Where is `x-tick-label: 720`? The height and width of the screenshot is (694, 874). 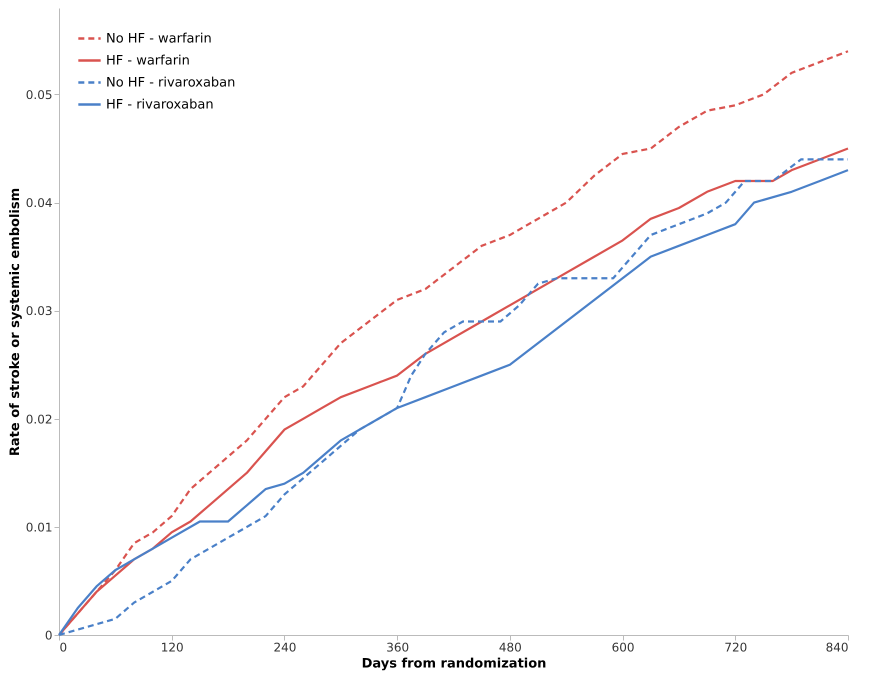
x-tick-label: 720 is located at coordinates (736, 647).